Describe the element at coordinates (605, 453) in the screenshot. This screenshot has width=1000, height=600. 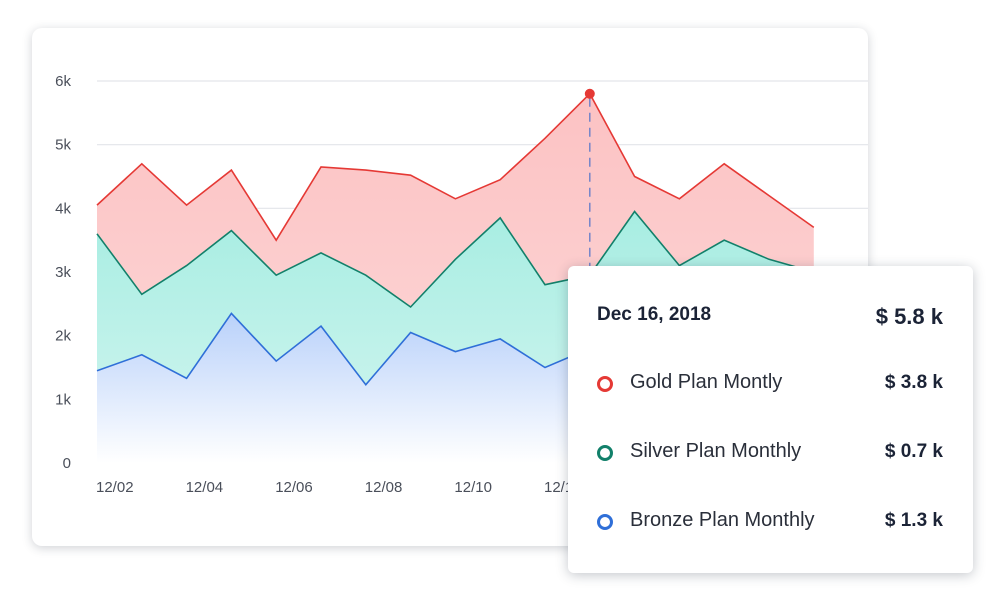
I see `silver-dot-icon` at that location.